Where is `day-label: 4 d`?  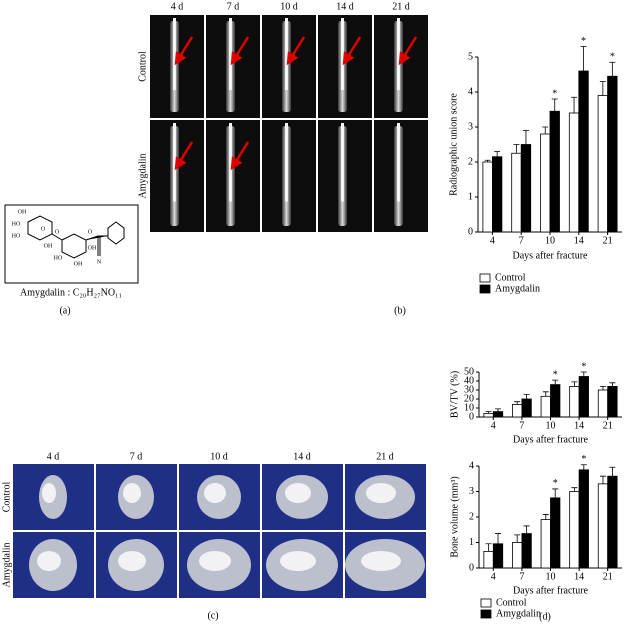
day-label: 4 d is located at coordinates (53, 456).